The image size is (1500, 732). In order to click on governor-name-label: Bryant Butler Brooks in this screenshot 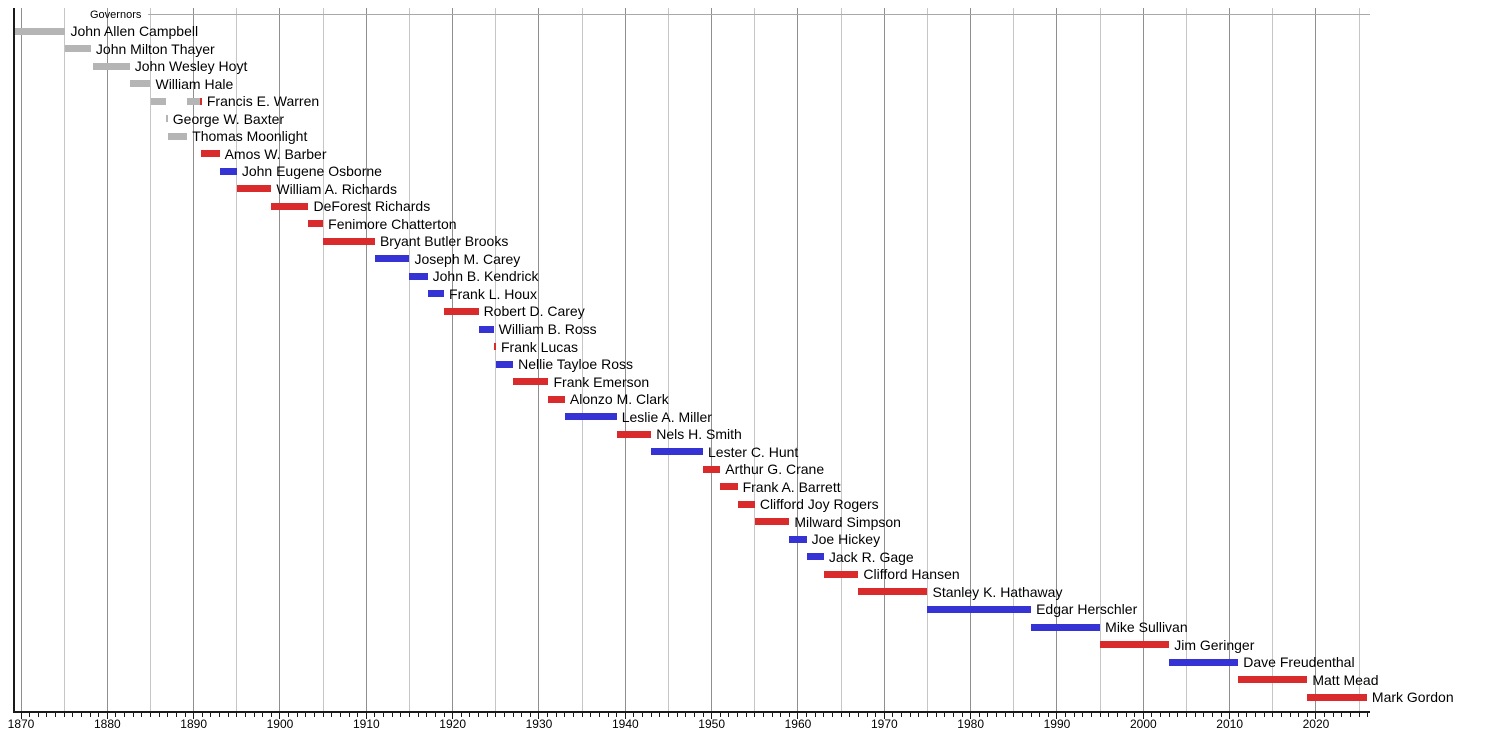, I will do `click(444, 241)`.